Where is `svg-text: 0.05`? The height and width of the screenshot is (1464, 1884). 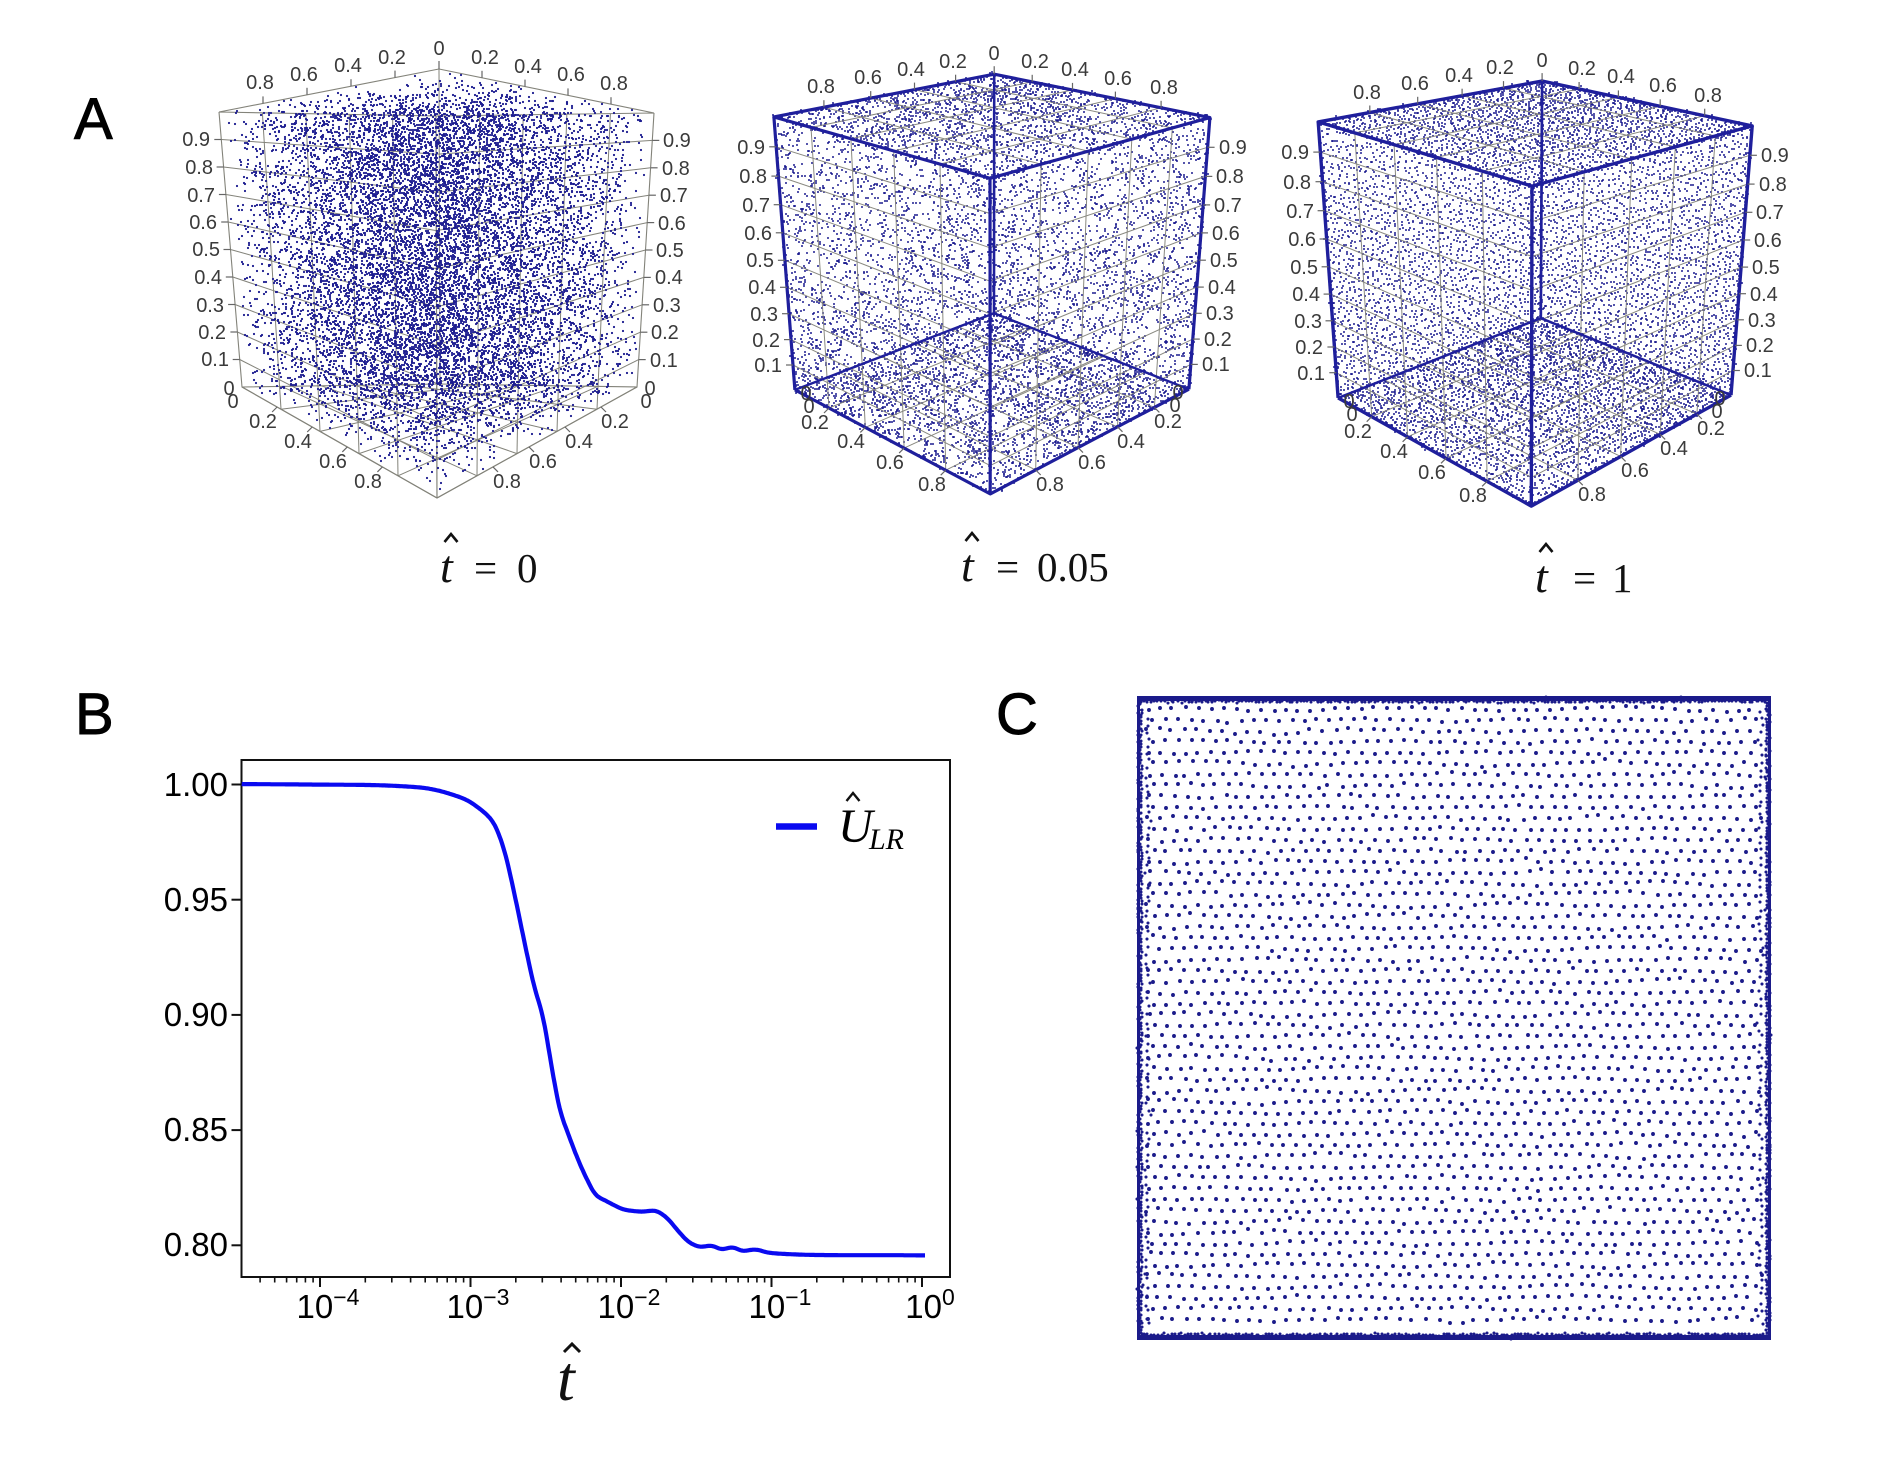
svg-text: 0.05 is located at coordinates (1073, 567).